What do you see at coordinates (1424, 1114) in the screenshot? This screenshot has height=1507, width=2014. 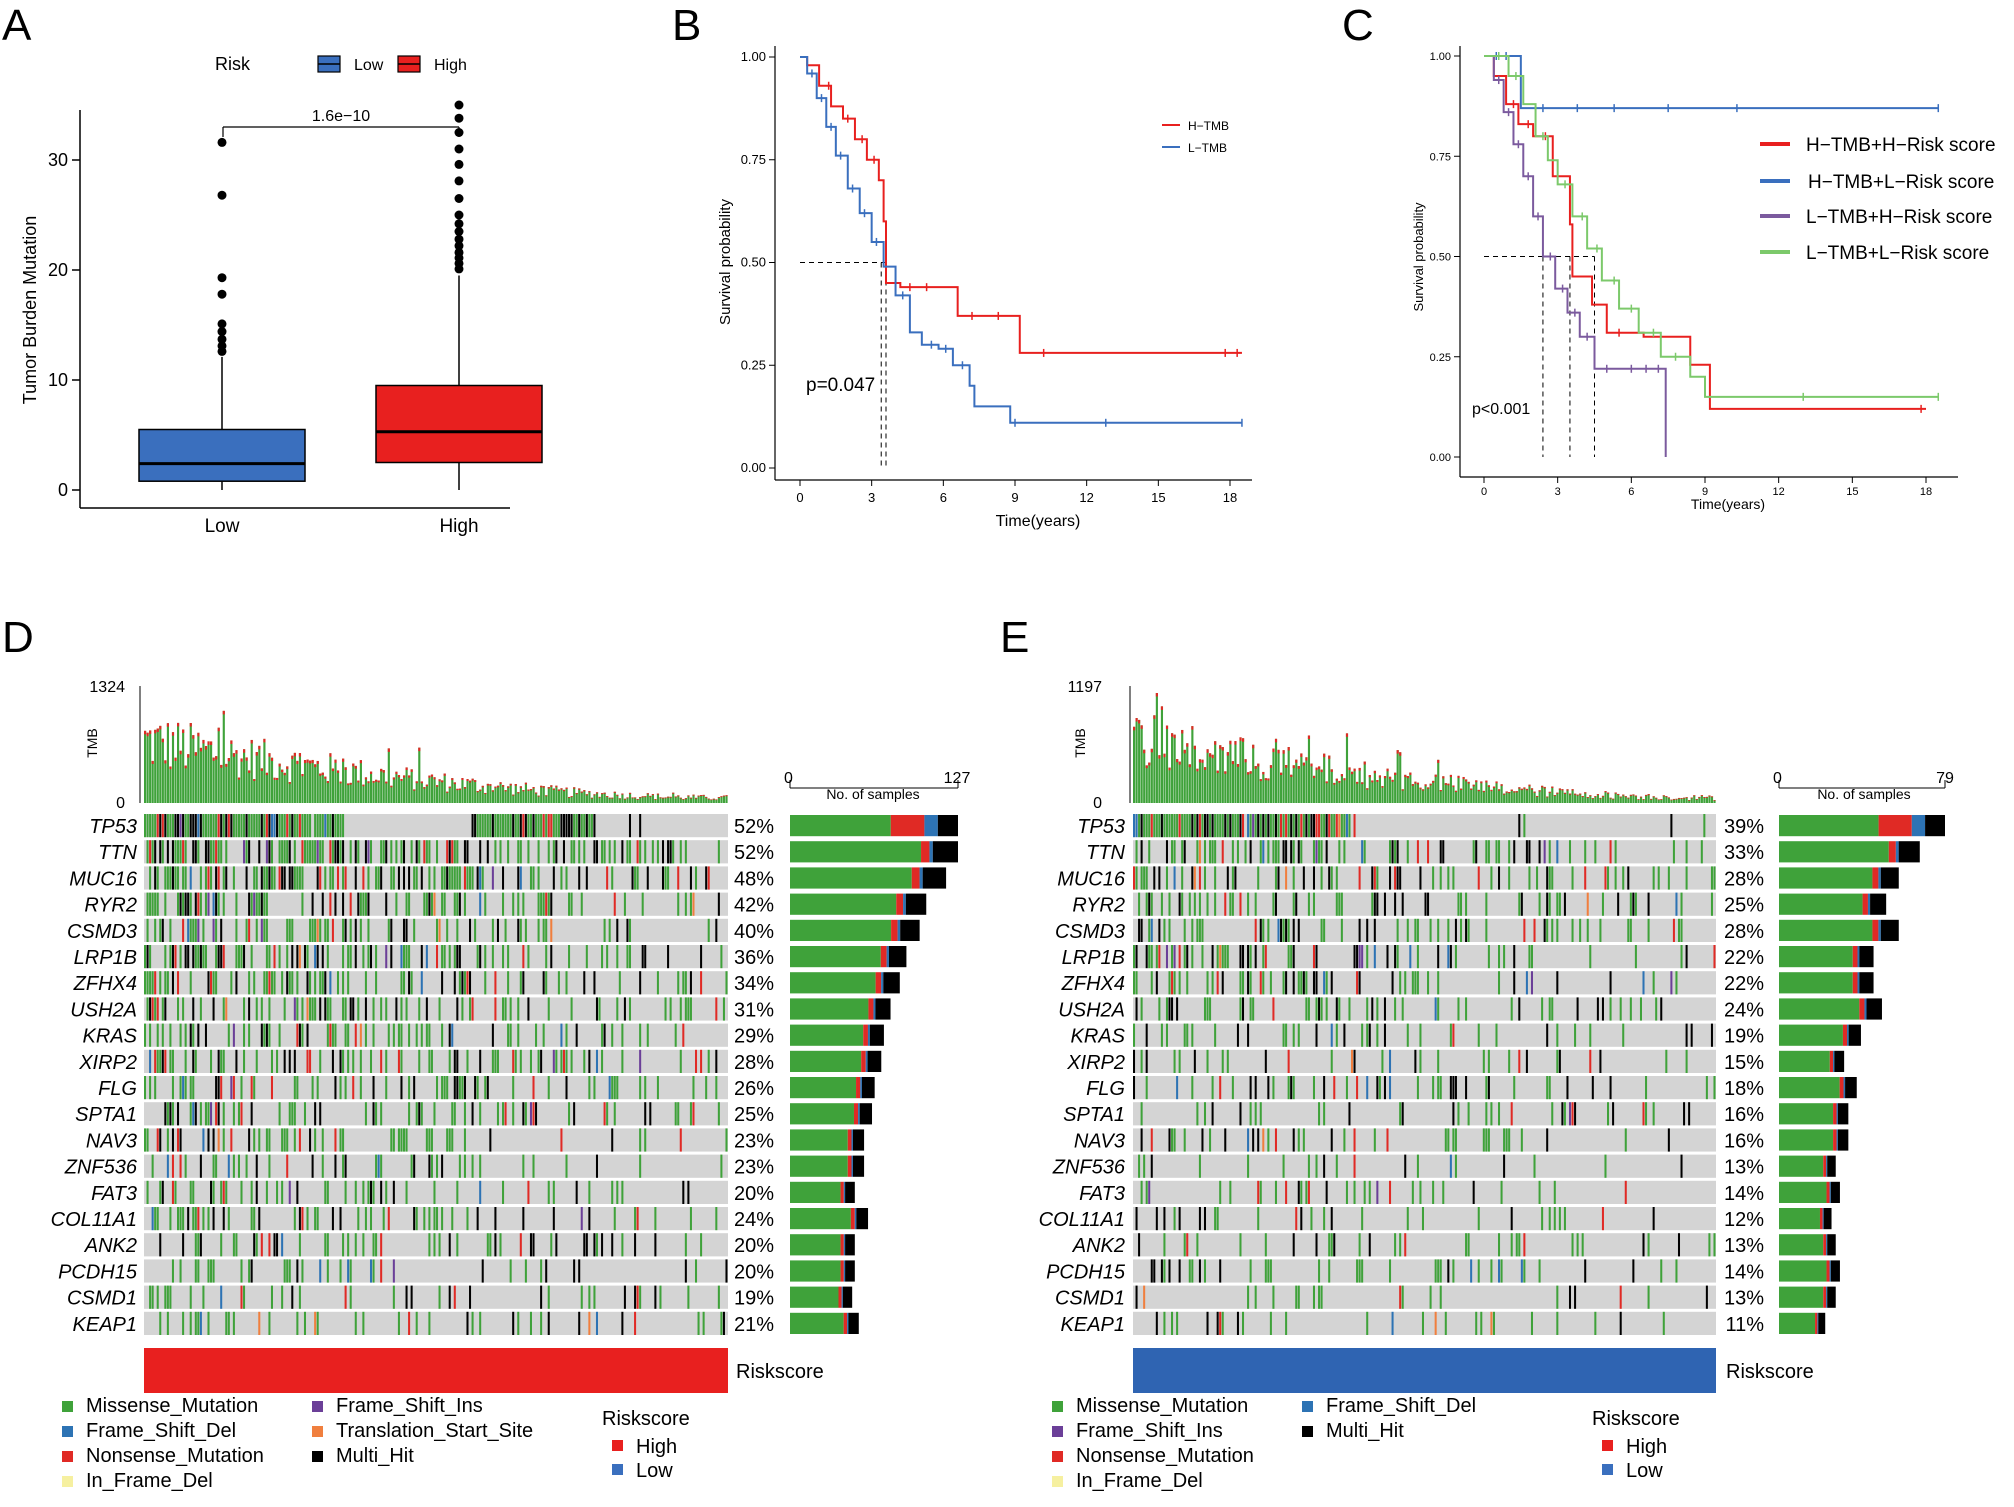 I see `matrix-row-bg` at bounding box center [1424, 1114].